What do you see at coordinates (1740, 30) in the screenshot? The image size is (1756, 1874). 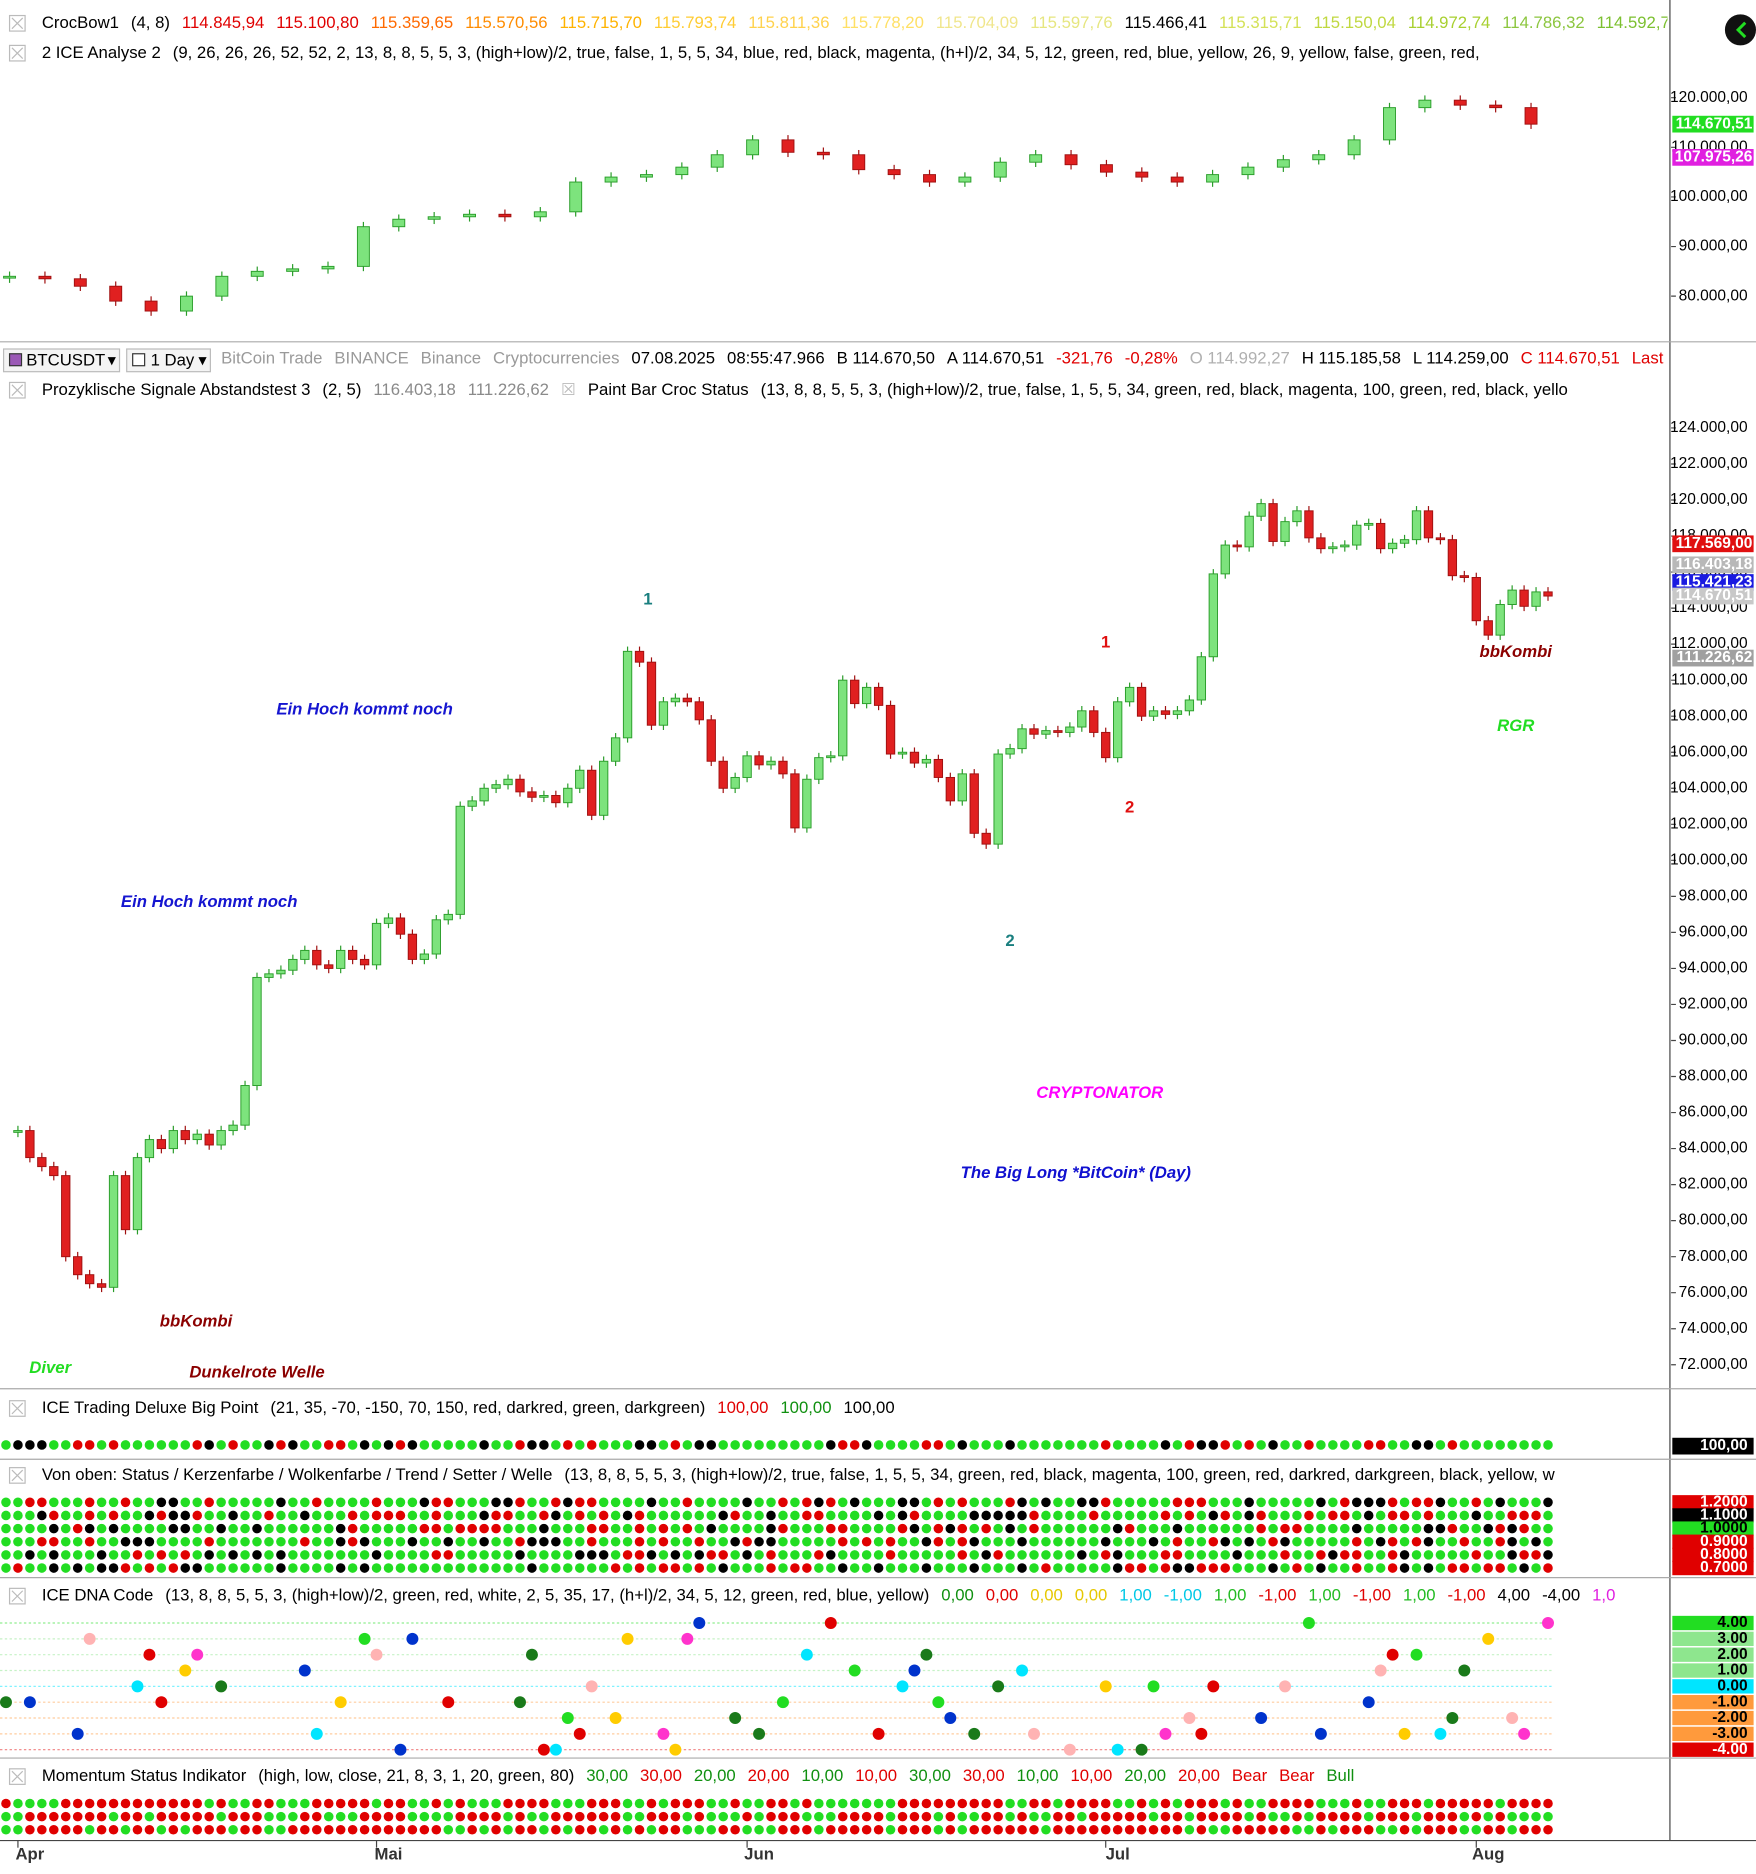 I see `toggle-button` at bounding box center [1740, 30].